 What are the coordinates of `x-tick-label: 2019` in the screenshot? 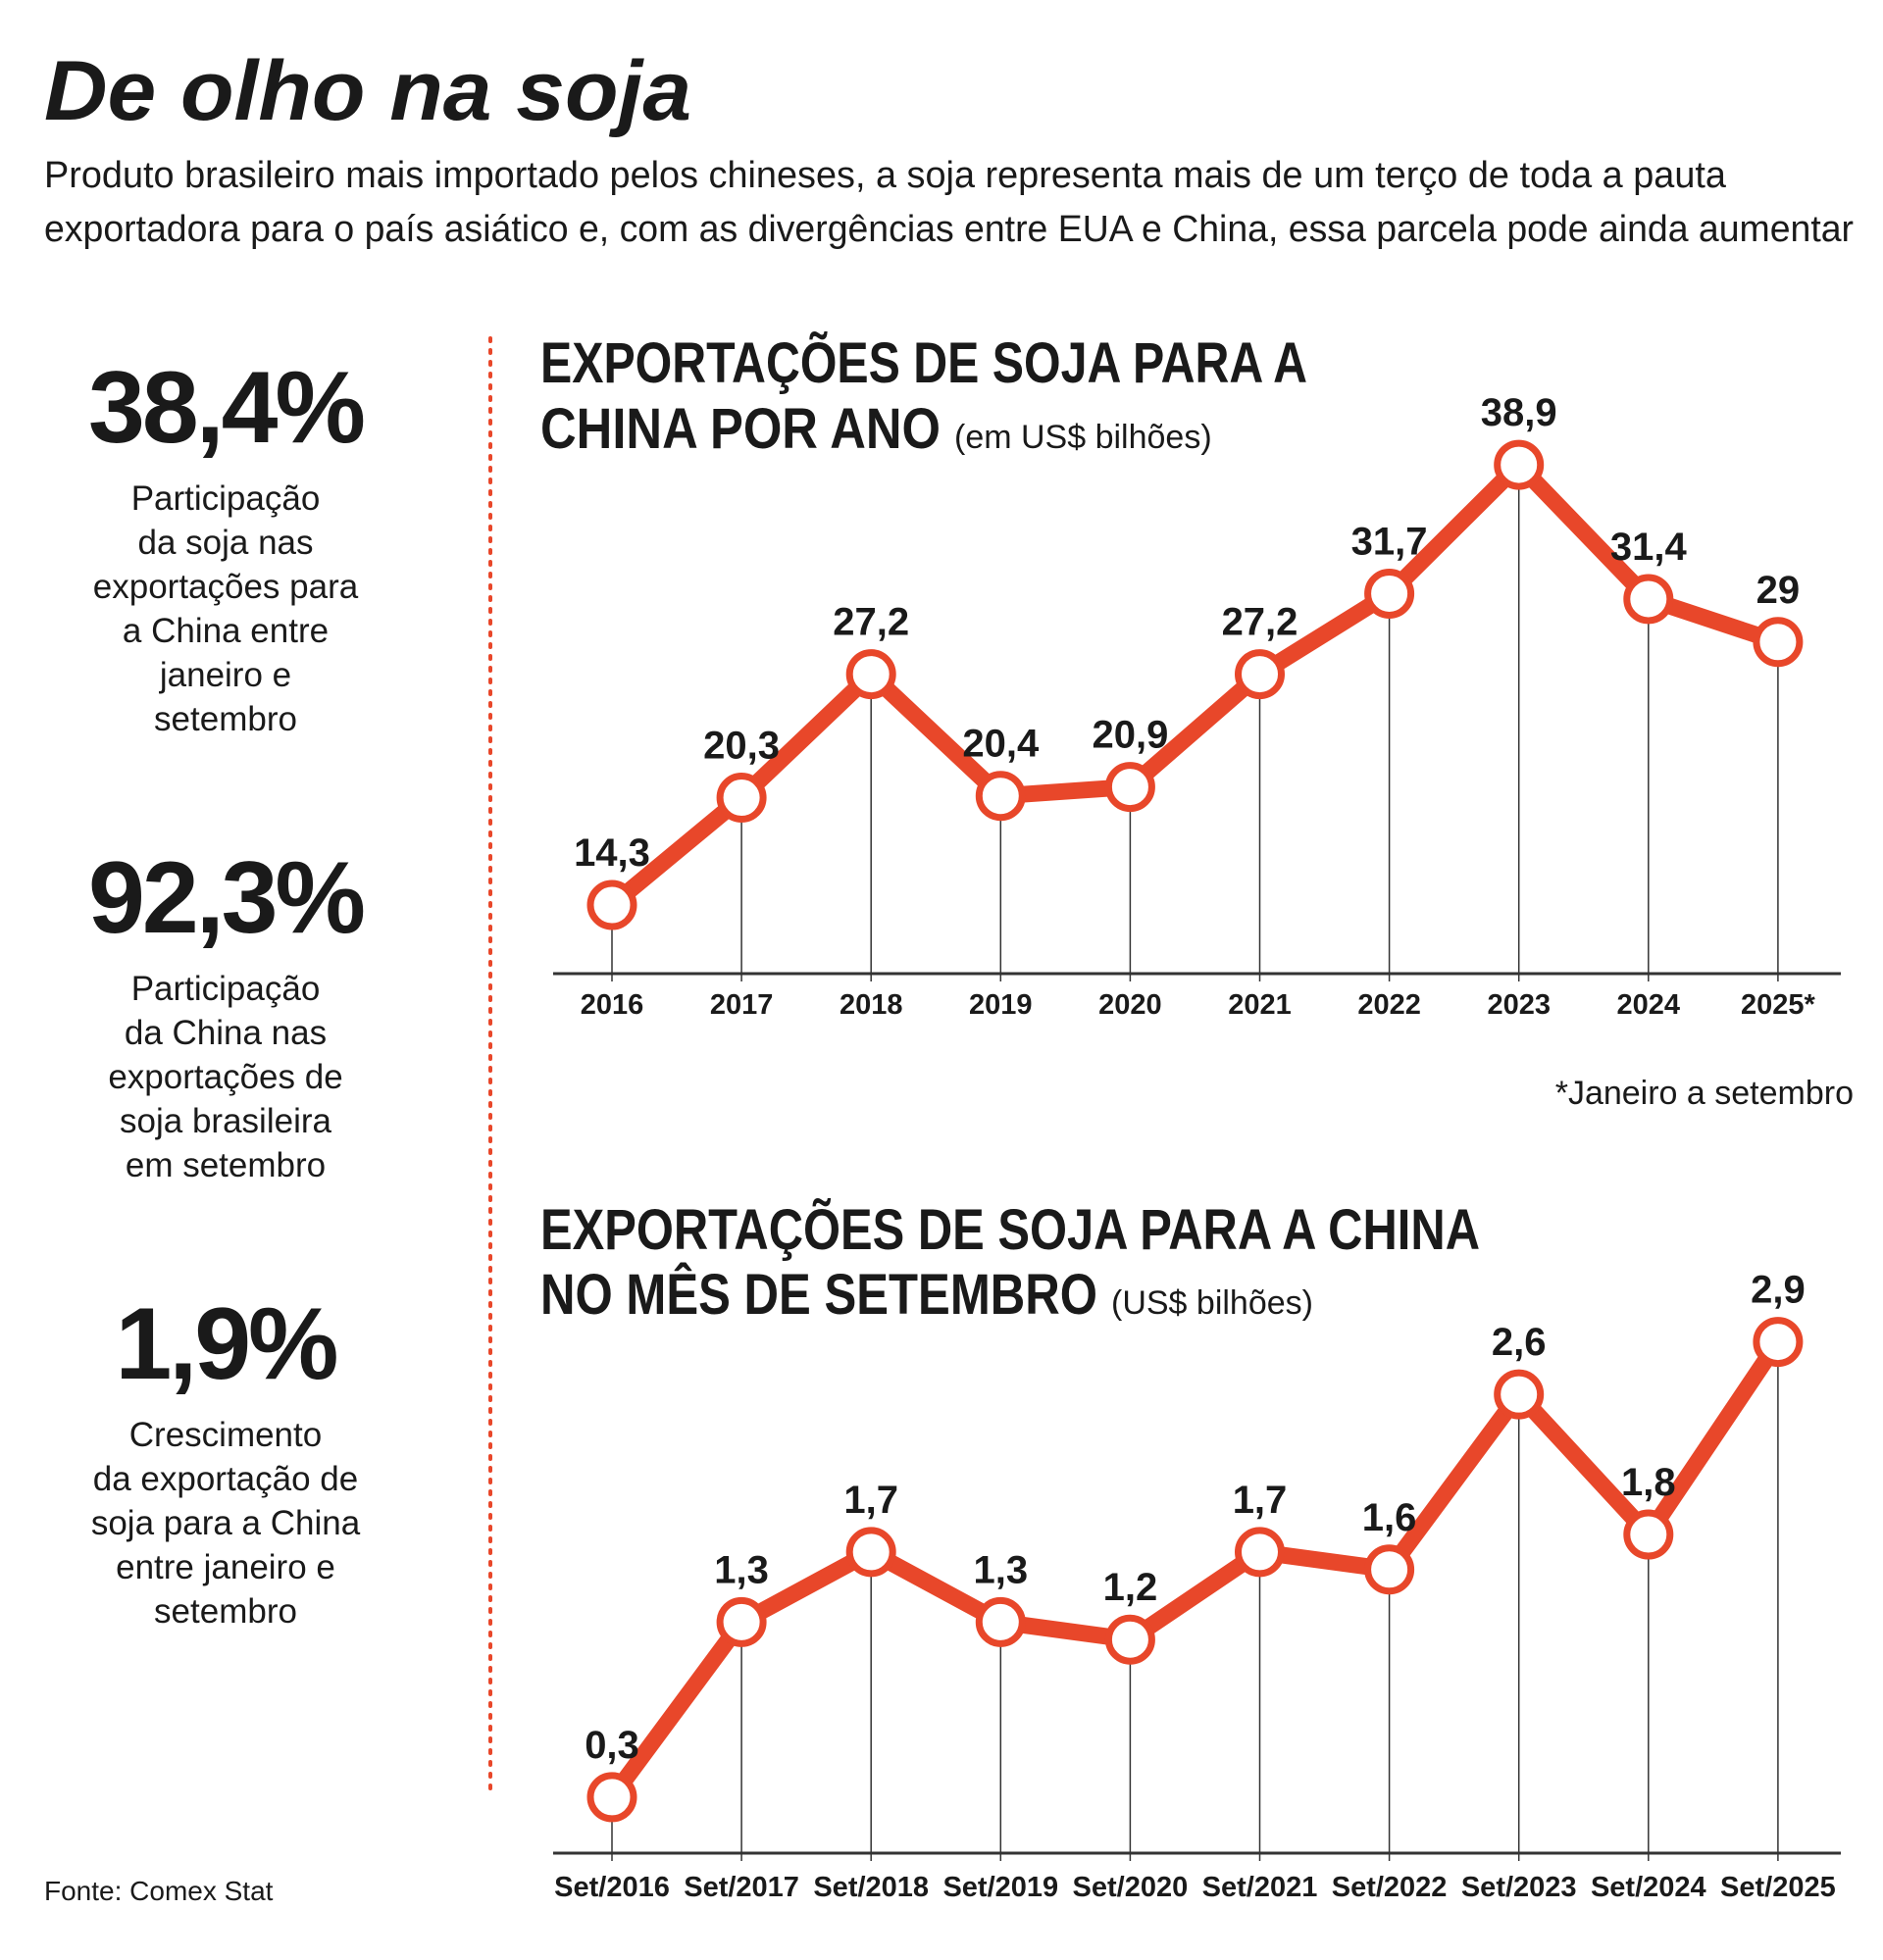 It's located at (1001, 1005).